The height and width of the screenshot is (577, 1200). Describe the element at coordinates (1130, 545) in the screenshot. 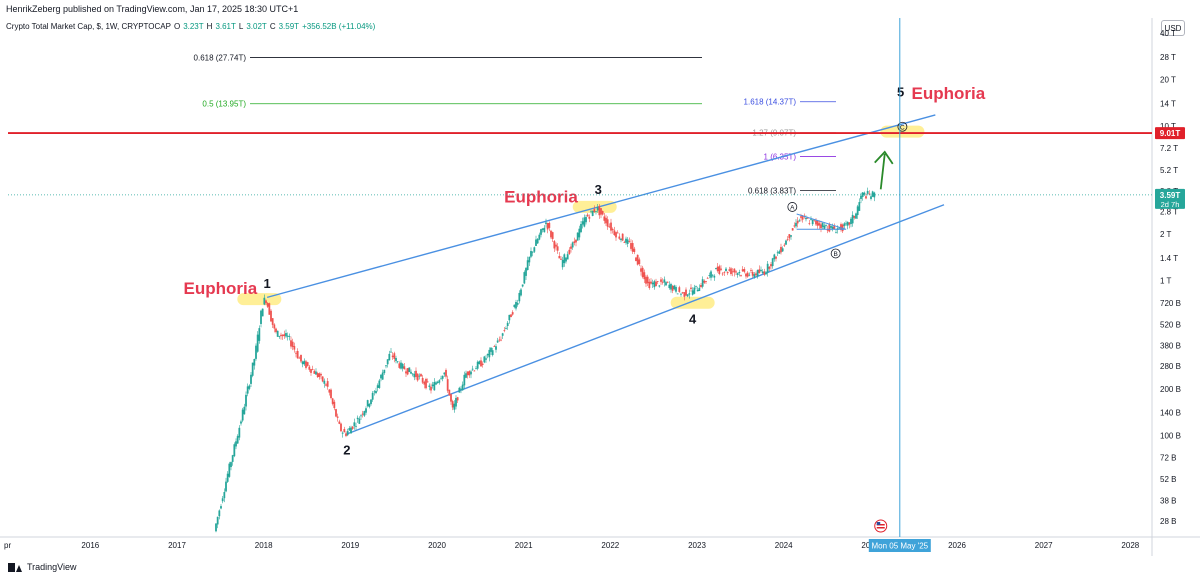

I see `x-tick-label: 2028` at that location.